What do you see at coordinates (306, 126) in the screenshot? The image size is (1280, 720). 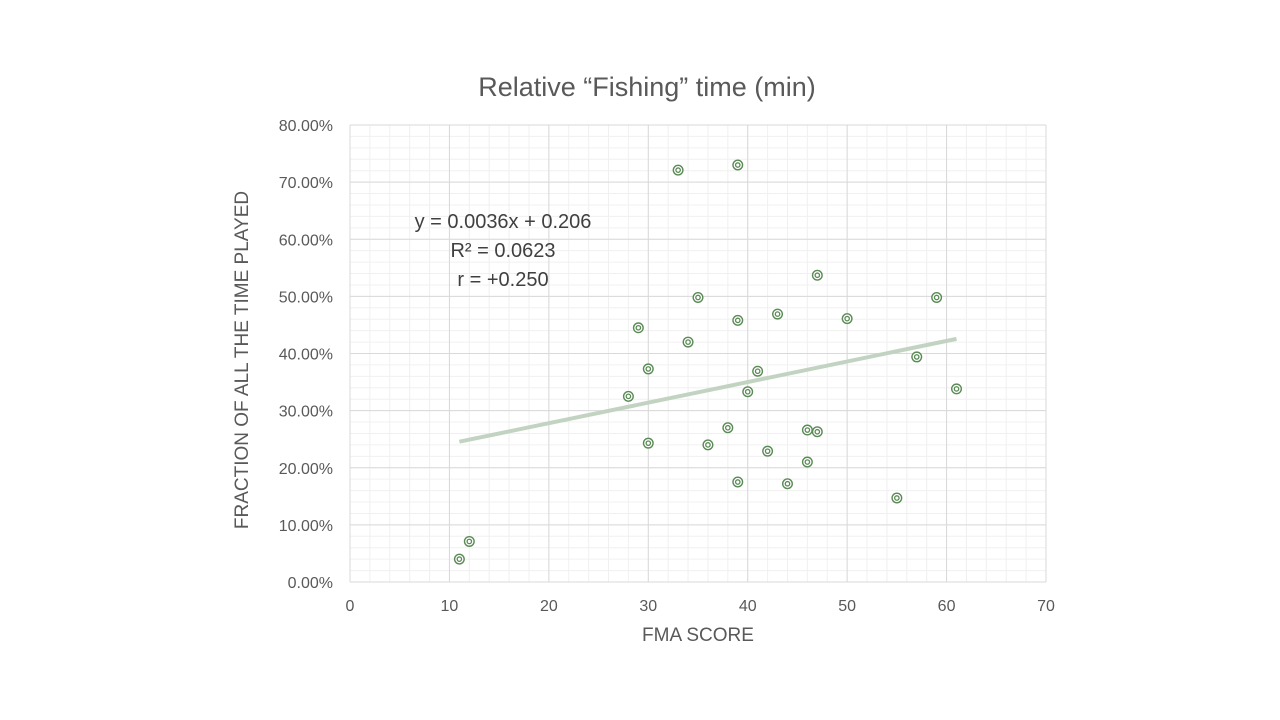 I see `y-tick-label: 80.00%` at bounding box center [306, 126].